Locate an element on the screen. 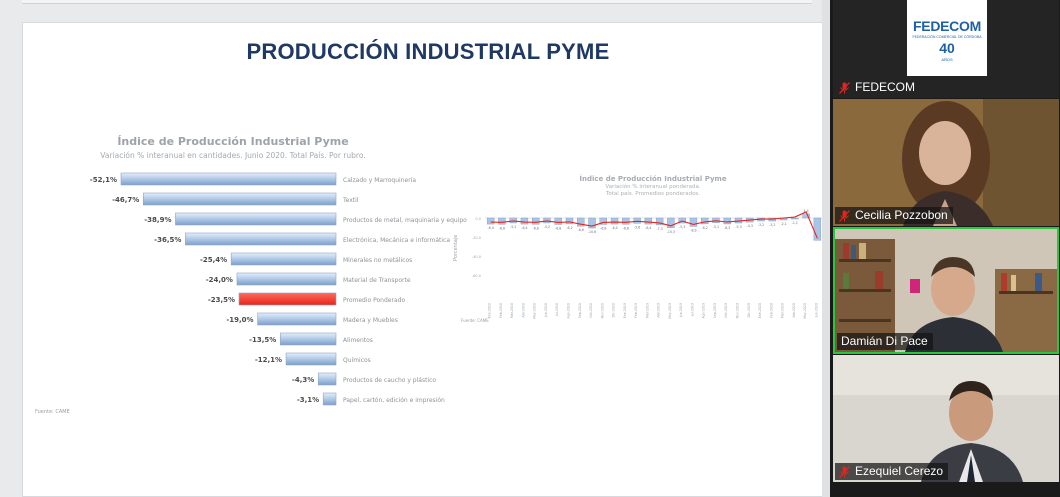 The width and height of the screenshot is (1060, 497). month-tick-label: Mar-2018 is located at coordinates (512, 310).